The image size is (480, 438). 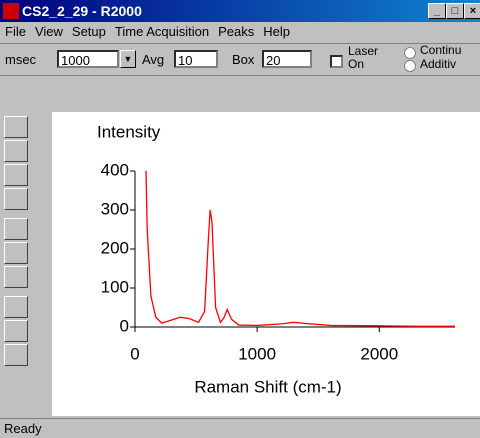 I want to click on avg-input: 10, so click(x=196, y=59).